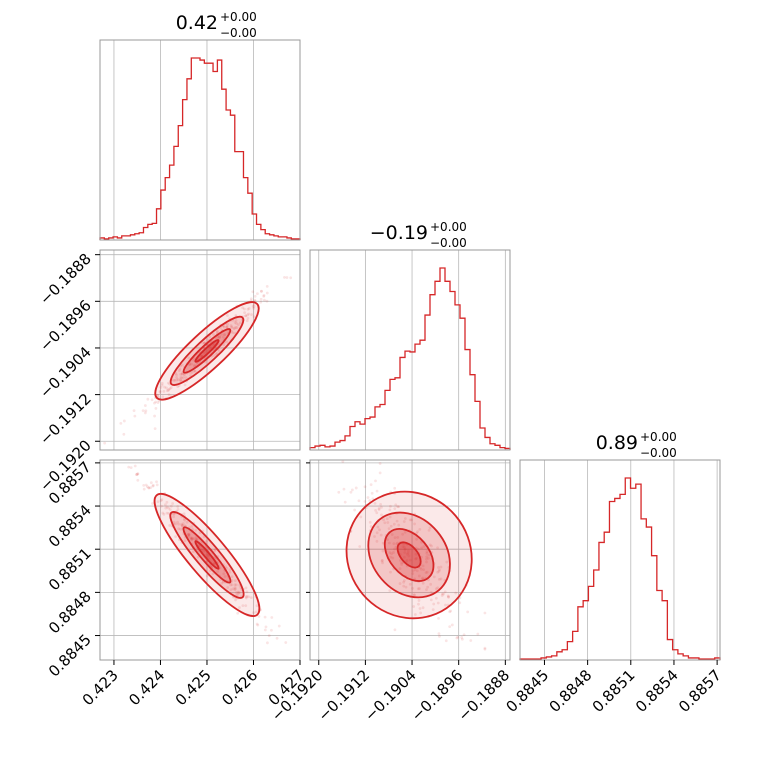 This screenshot has width=760, height=760. I want to click on xtick-label-param-0-3: 0.426, so click(239, 687).